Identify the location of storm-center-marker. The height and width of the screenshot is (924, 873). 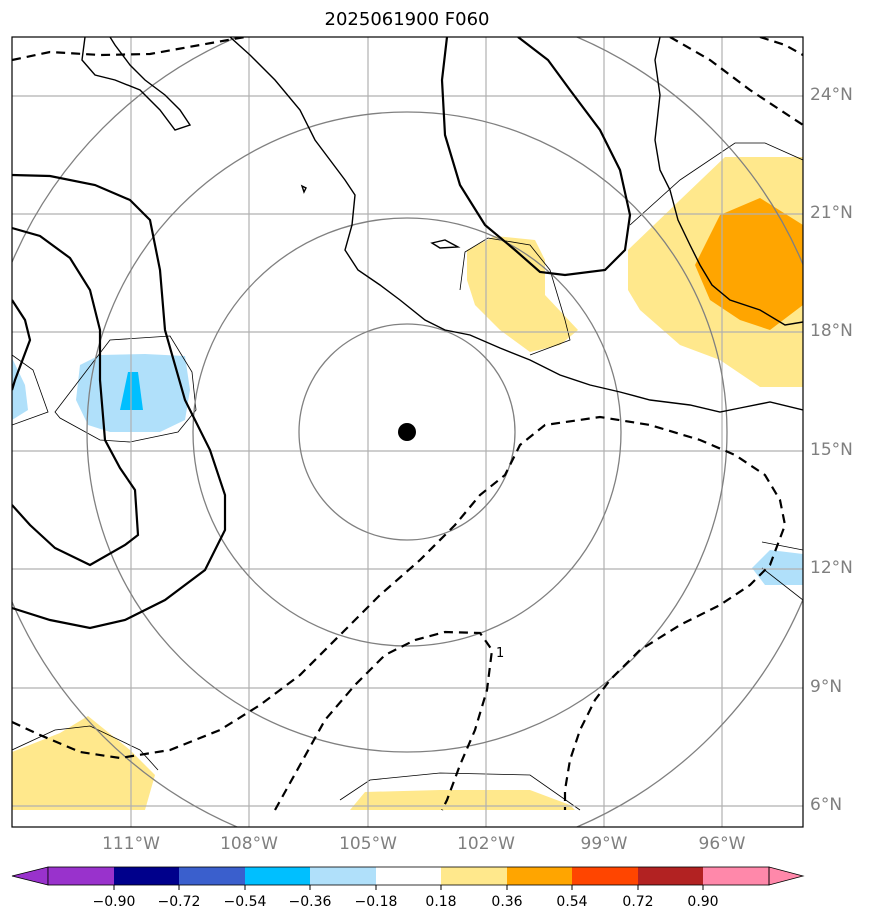
(407, 432).